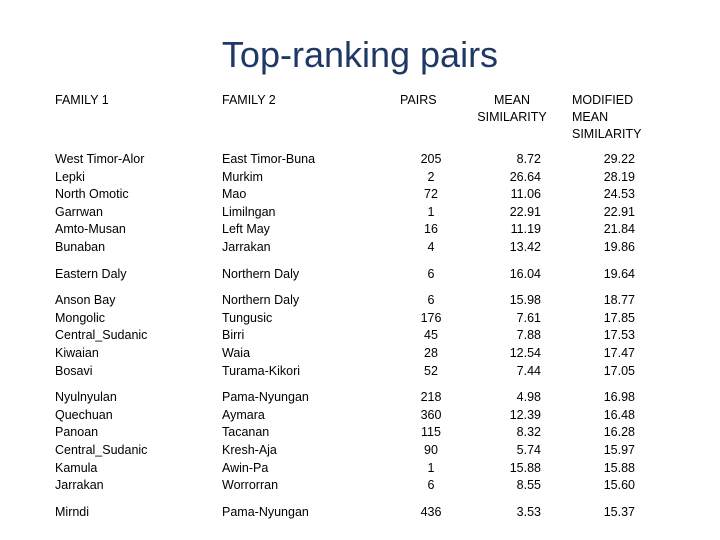  Describe the element at coordinates (525, 229) in the screenshot. I see `table-cell: 11.19` at that location.